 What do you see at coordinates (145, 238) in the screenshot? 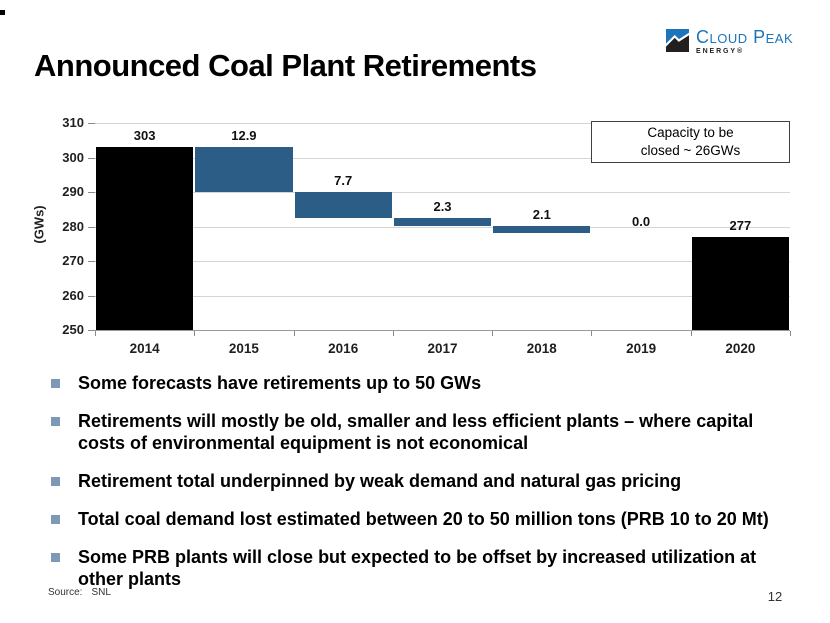
I see `waterfall-bar-2014` at bounding box center [145, 238].